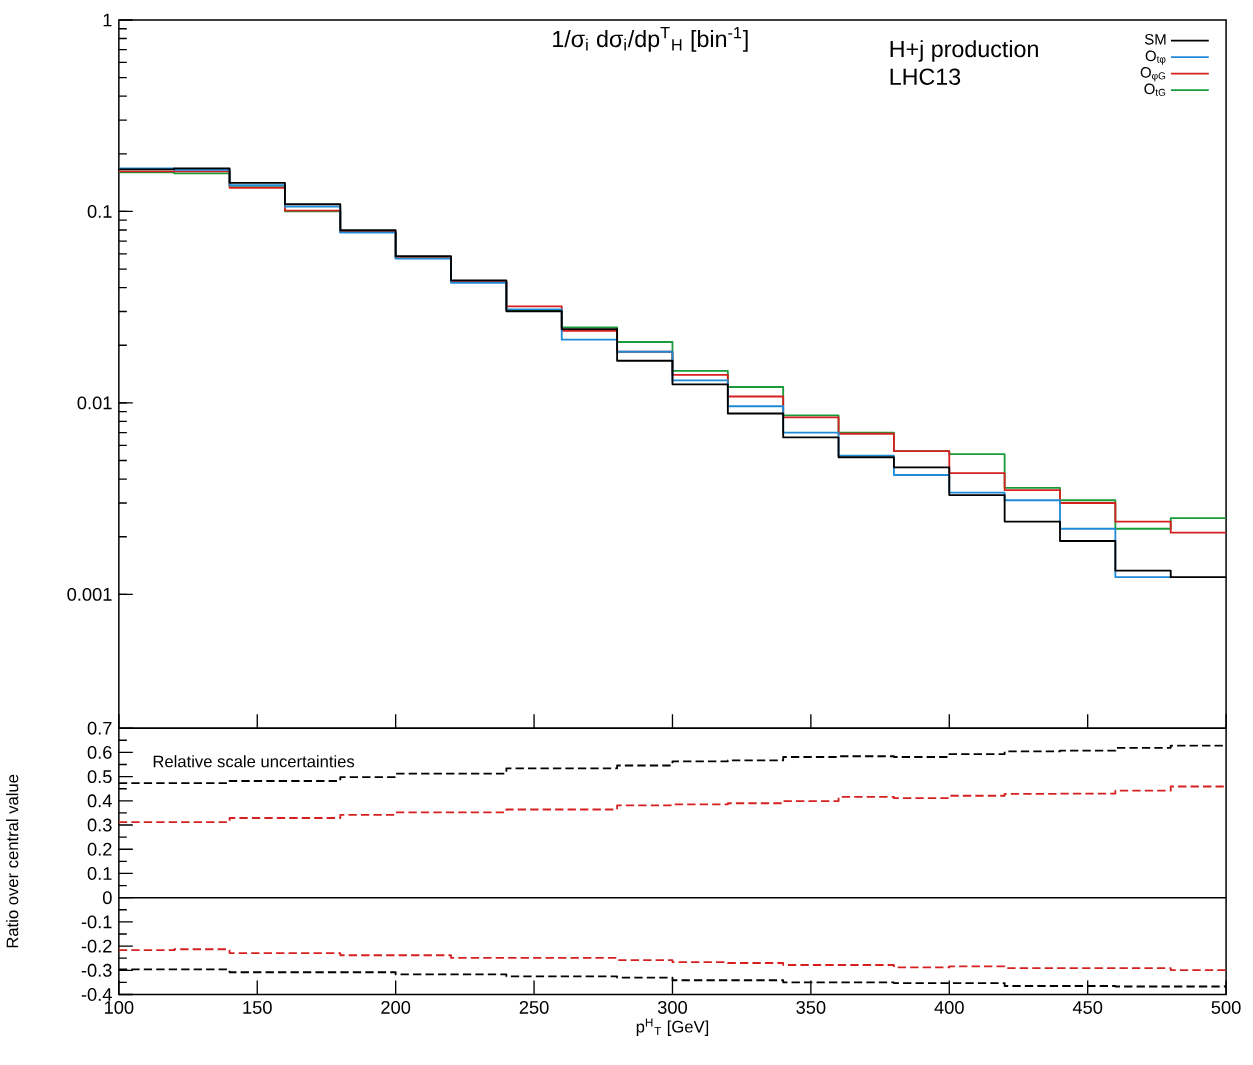 The image size is (1253, 1065). I want to click on y-tick-label: -0.3, so click(96, 970).